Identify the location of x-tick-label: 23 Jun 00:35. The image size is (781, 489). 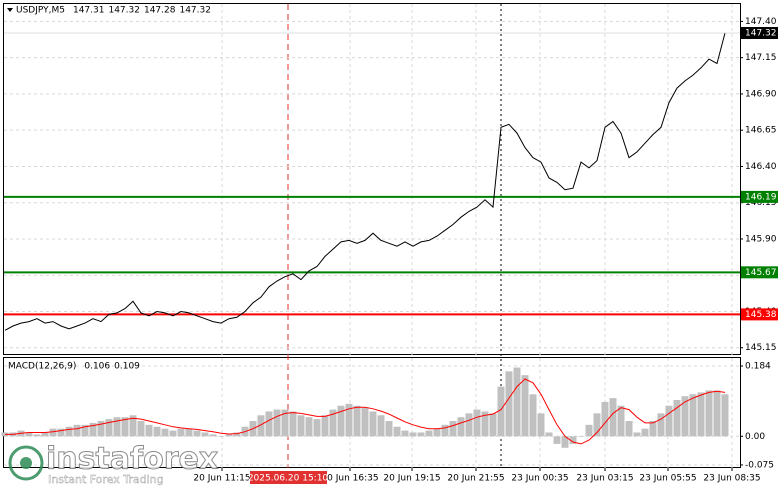
(539, 479).